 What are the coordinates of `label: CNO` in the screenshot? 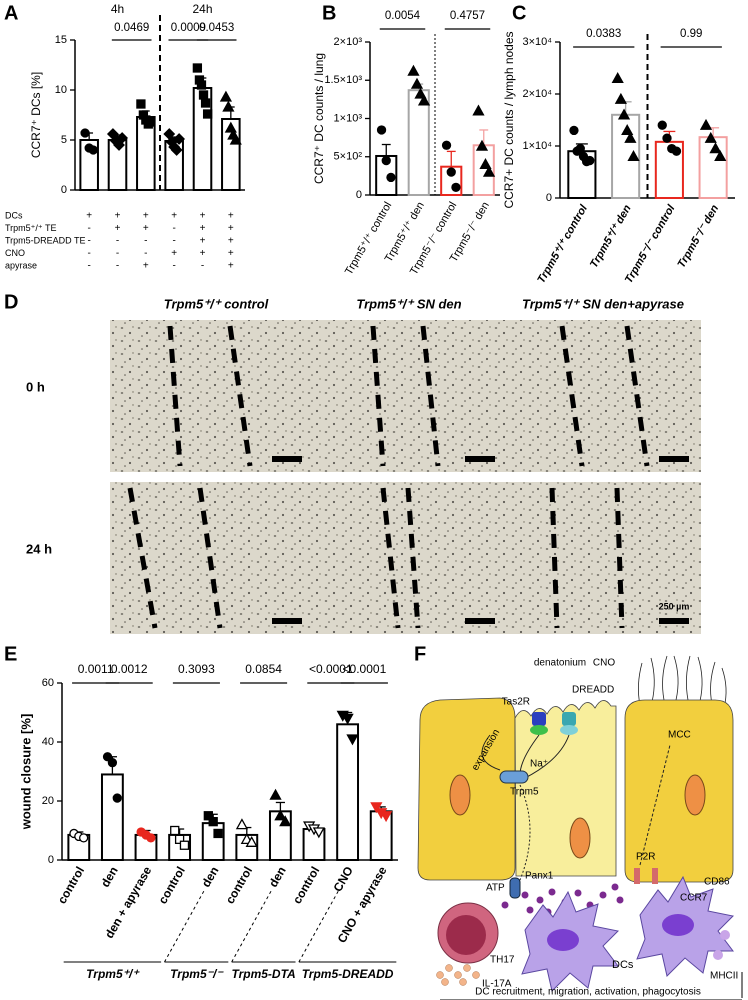 It's located at (604, 663).